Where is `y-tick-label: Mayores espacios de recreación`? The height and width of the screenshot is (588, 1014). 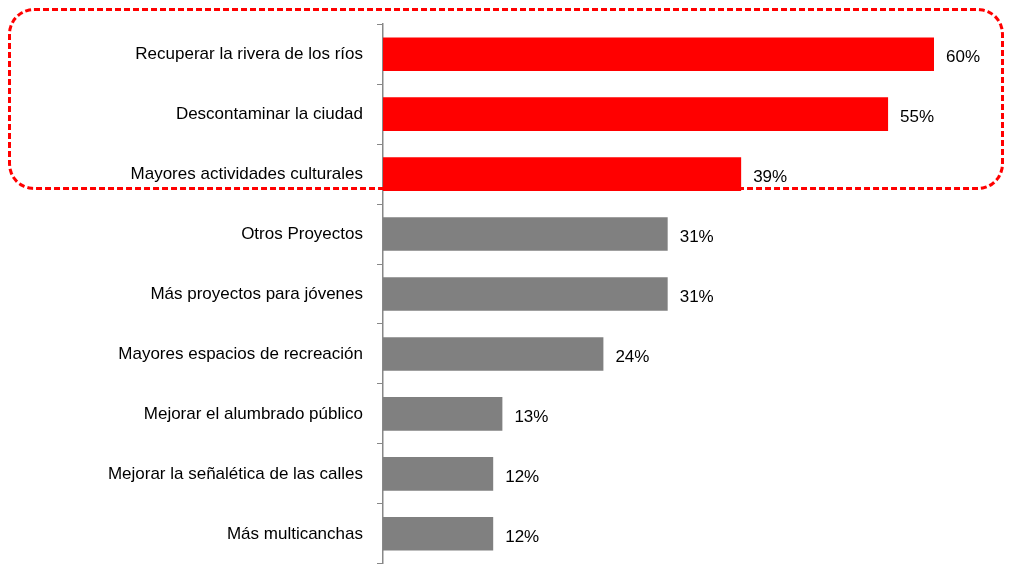 y-tick-label: Mayores espacios de recreación is located at coordinates (240, 353).